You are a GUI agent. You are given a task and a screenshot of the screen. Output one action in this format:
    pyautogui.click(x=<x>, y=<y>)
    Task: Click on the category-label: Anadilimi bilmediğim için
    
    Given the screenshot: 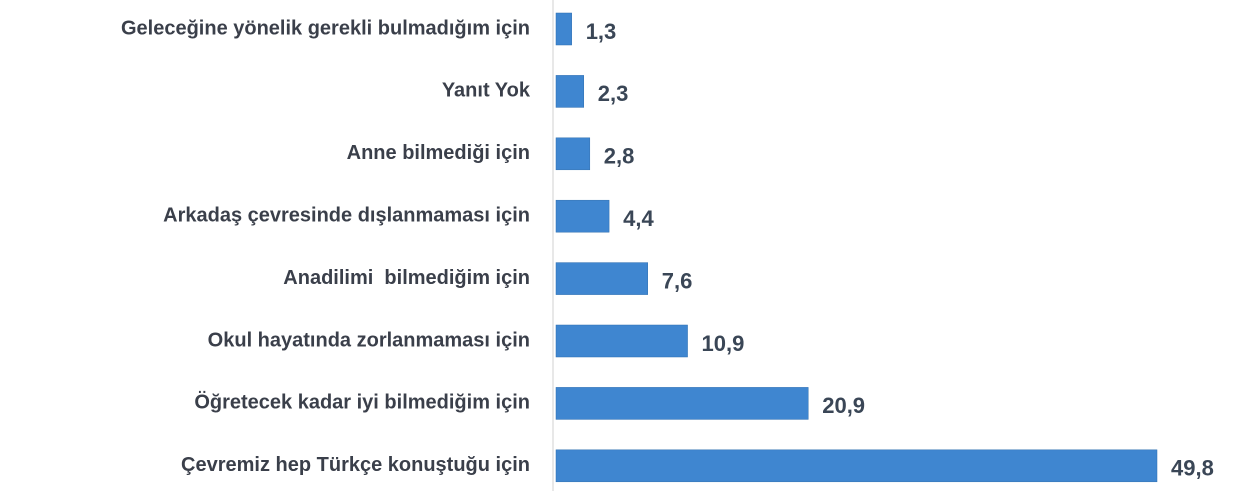 What is the action you would take?
    pyautogui.click(x=406, y=278)
    